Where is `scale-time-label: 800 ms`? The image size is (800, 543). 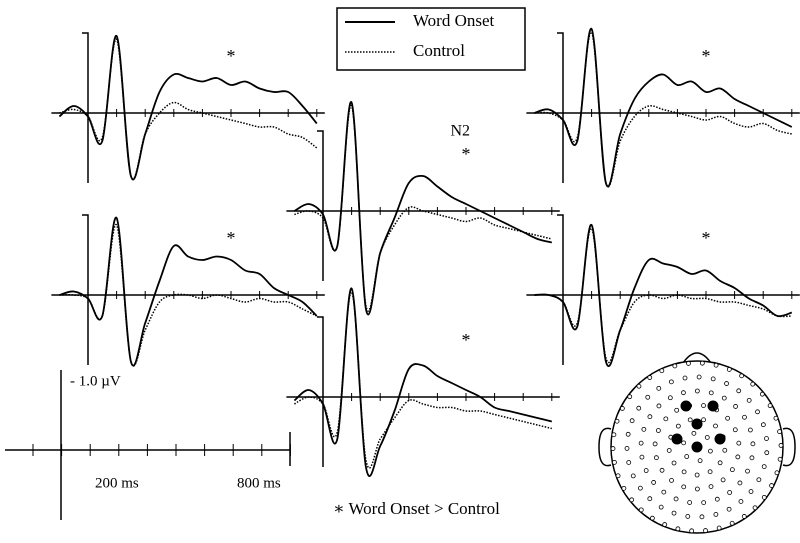
scale-time-label: 800 ms is located at coordinates (259, 483).